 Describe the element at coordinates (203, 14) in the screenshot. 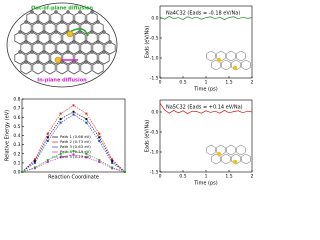

I see `chart-title: Na4C32 (Eads = -0.18 eV/Na)` at that location.